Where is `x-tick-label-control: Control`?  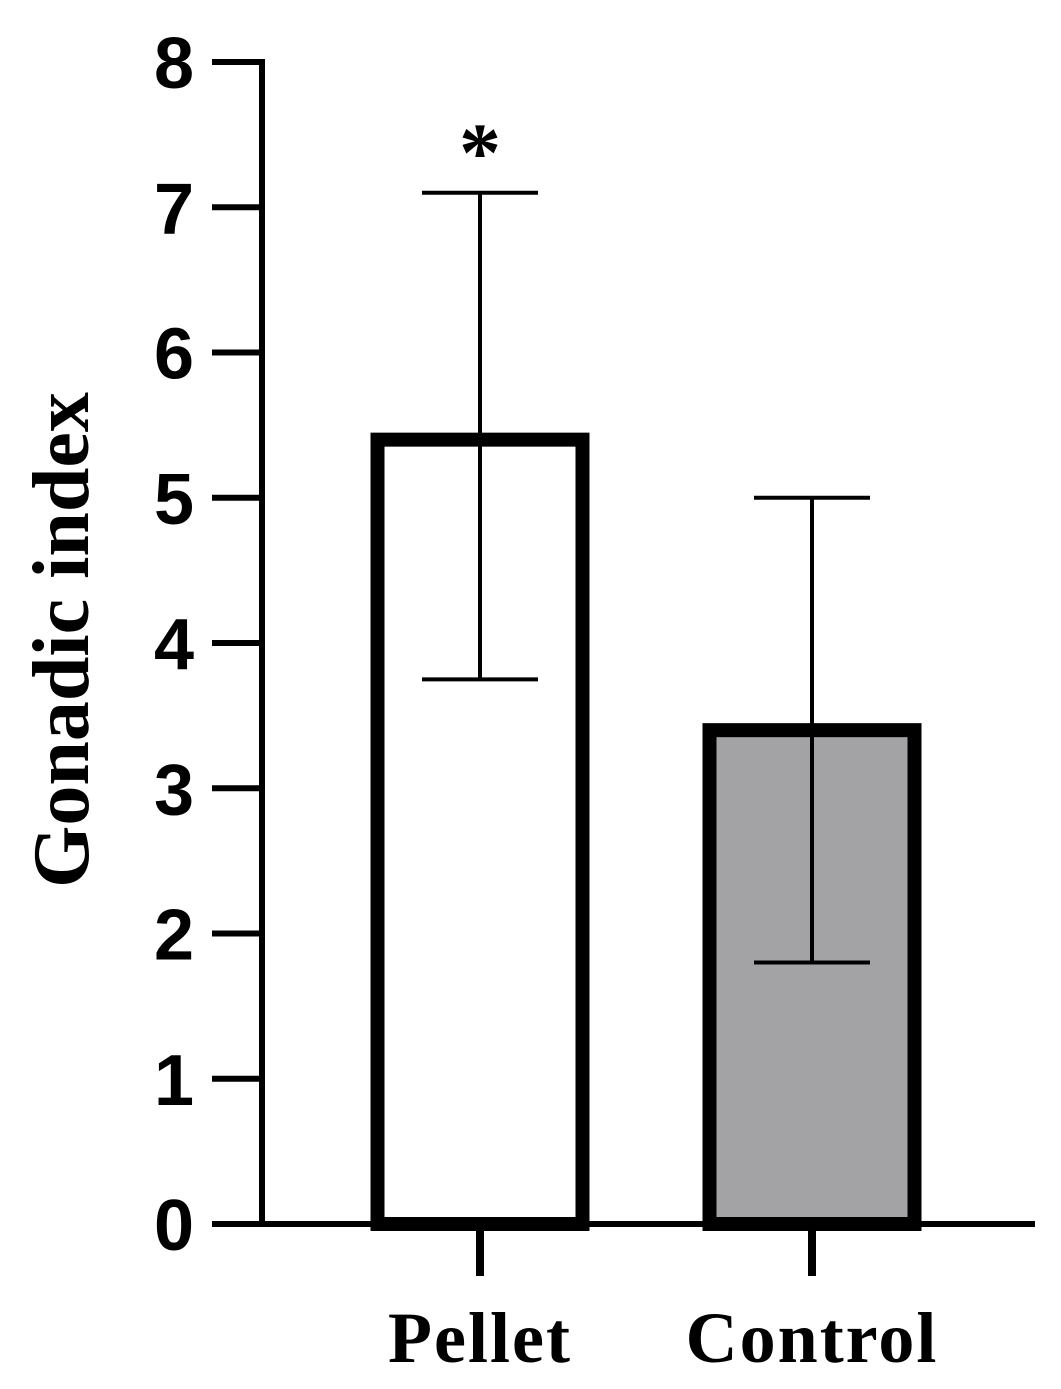 x-tick-label-control: Control is located at coordinates (812, 1338).